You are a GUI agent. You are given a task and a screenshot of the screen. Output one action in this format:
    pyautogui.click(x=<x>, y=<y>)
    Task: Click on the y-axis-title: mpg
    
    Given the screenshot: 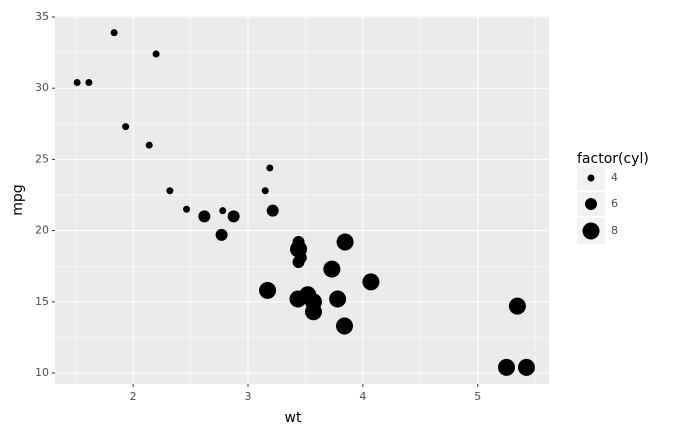 What is the action you would take?
    pyautogui.click(x=18, y=199)
    